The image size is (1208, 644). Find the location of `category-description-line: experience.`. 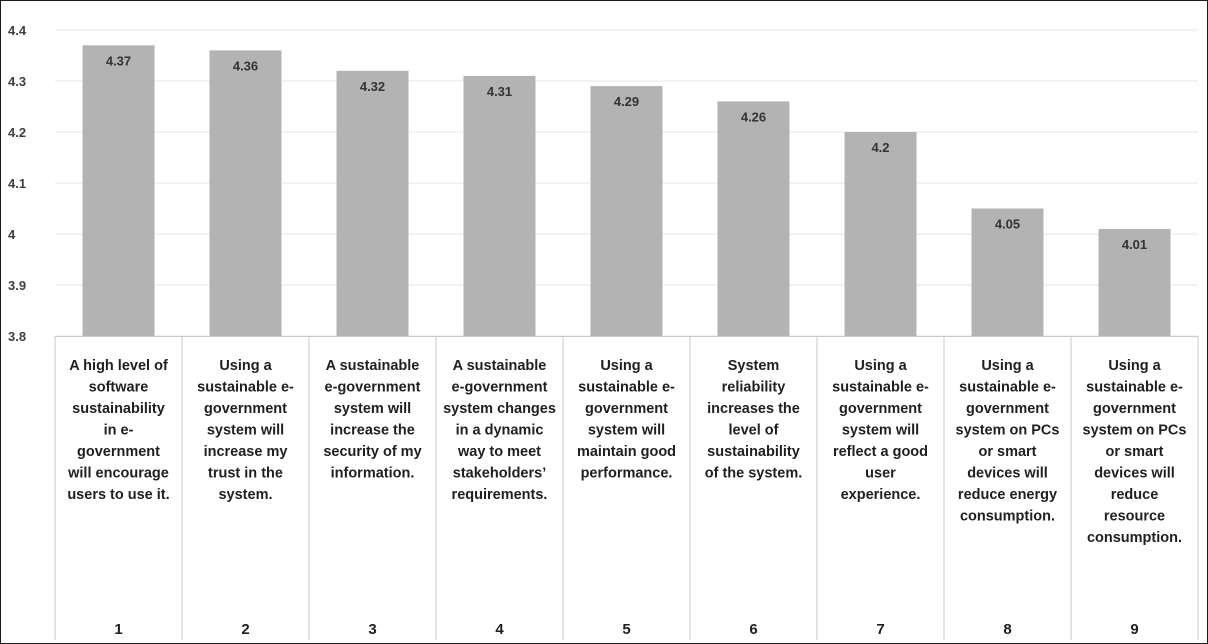

category-description-line: experience. is located at coordinates (881, 495).